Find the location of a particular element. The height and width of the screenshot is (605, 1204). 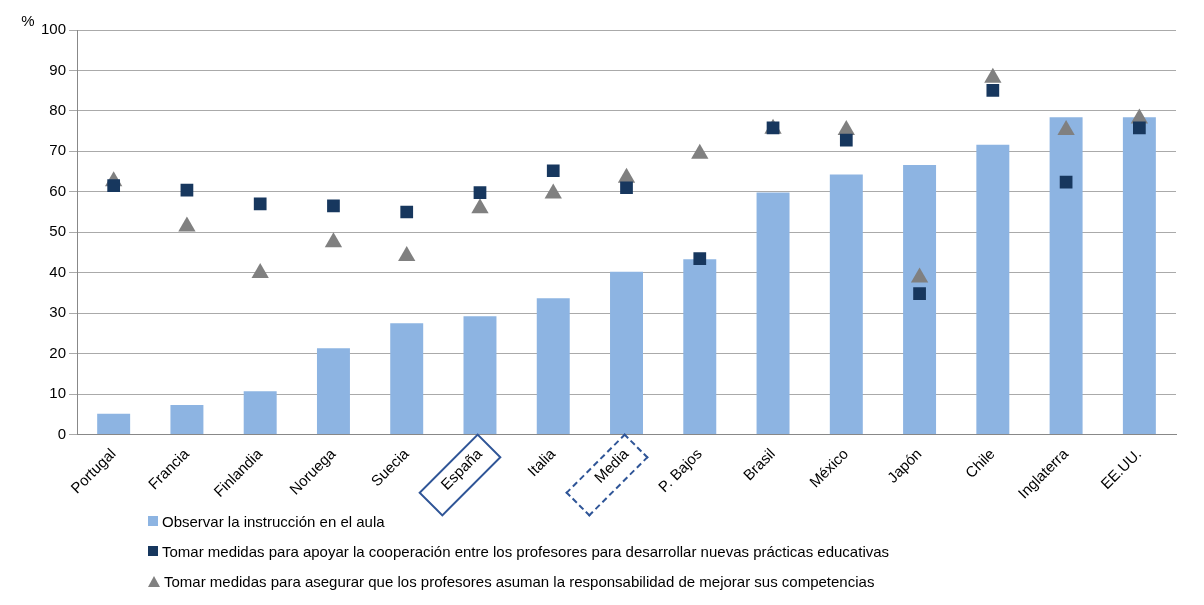

y-tick-label: 20 is located at coordinates (58, 352).